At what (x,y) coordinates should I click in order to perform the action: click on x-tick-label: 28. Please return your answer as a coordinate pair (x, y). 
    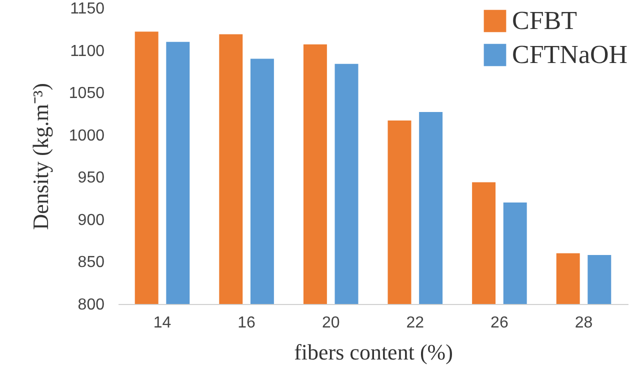
    Looking at the image, I should click on (583, 323).